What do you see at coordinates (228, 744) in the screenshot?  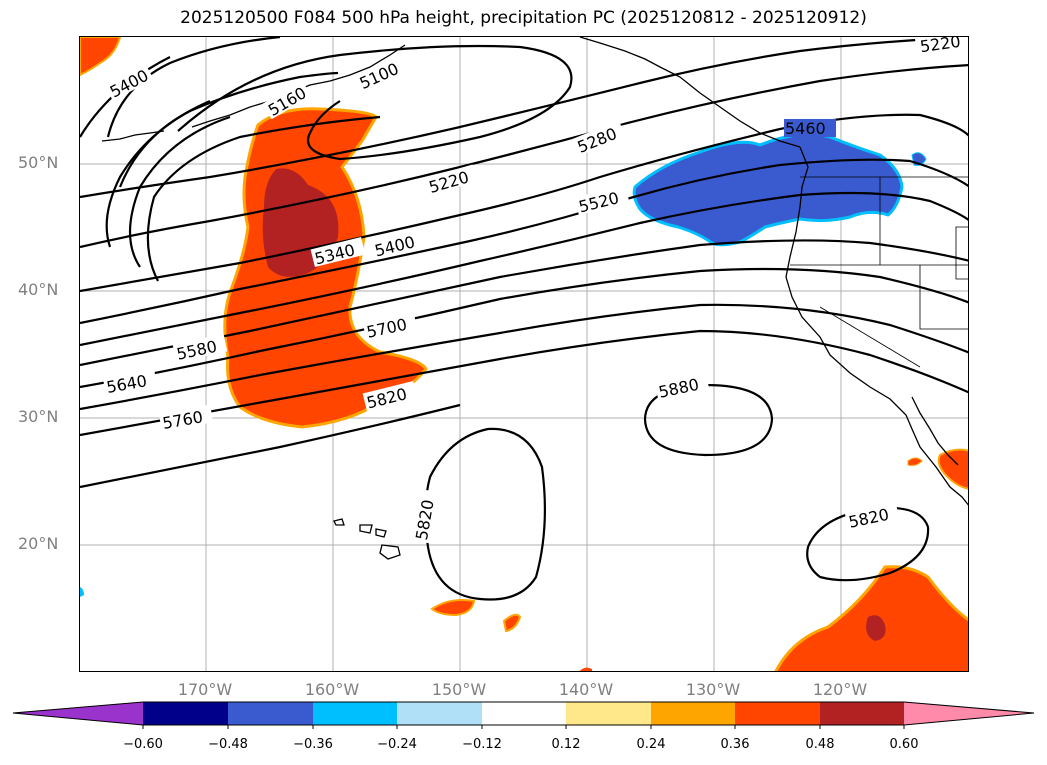 I see `colorbar-tick-label: −0.48` at bounding box center [228, 744].